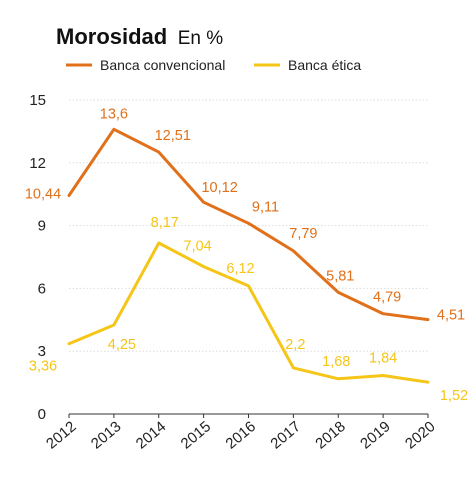 This screenshot has height=479, width=474. What do you see at coordinates (111, 36) in the screenshot?
I see `chart-title-main: Morosidad` at bounding box center [111, 36].